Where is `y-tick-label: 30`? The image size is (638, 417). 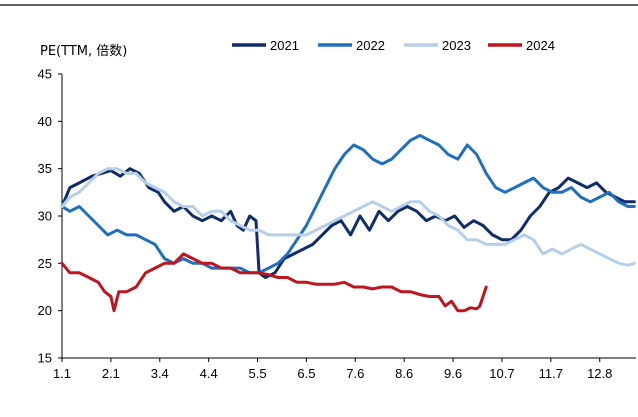
y-tick-label: 30 is located at coordinates (45, 216).